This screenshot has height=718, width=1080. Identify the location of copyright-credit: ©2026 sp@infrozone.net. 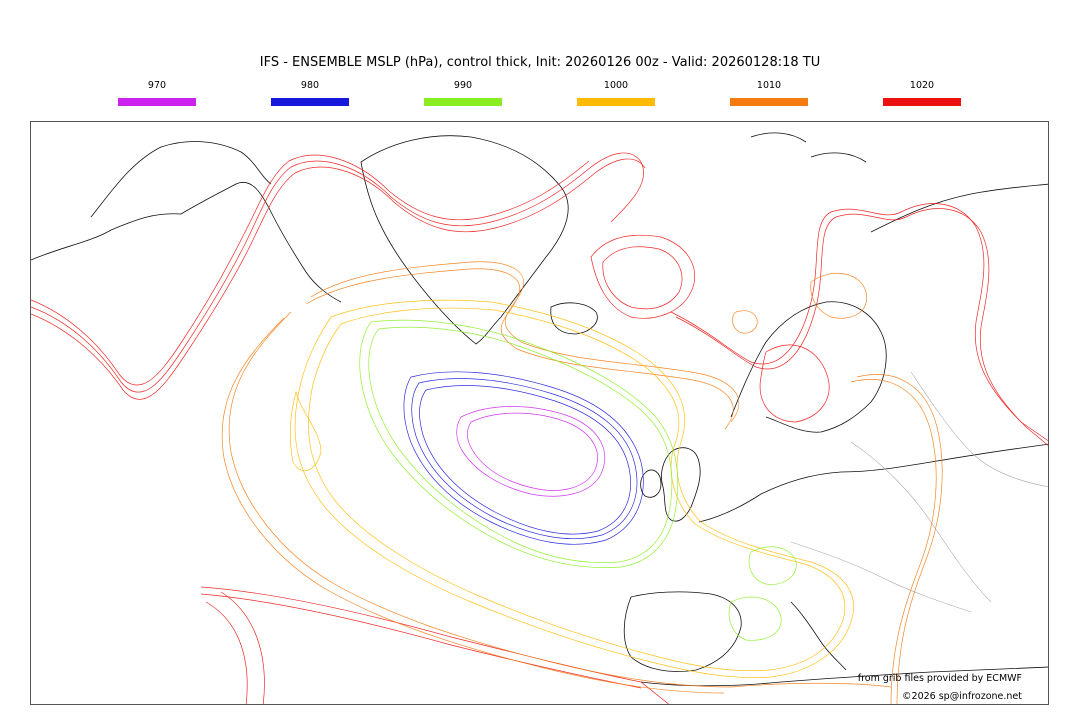
(962, 696).